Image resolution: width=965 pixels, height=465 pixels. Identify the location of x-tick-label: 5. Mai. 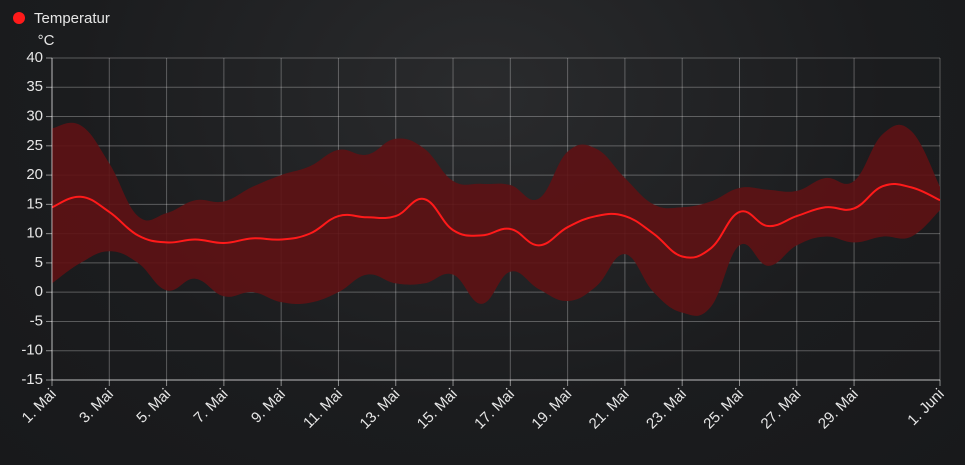
(153, 406).